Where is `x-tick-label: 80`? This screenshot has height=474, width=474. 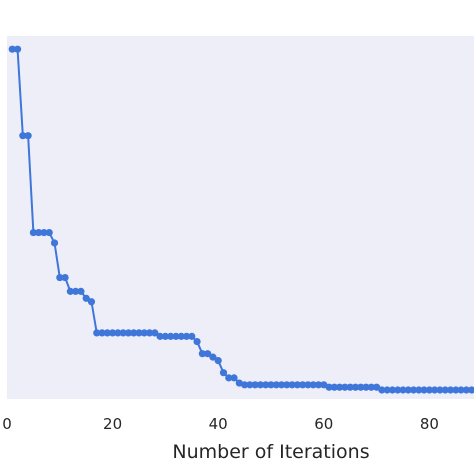 x-tick-label: 80 is located at coordinates (429, 424).